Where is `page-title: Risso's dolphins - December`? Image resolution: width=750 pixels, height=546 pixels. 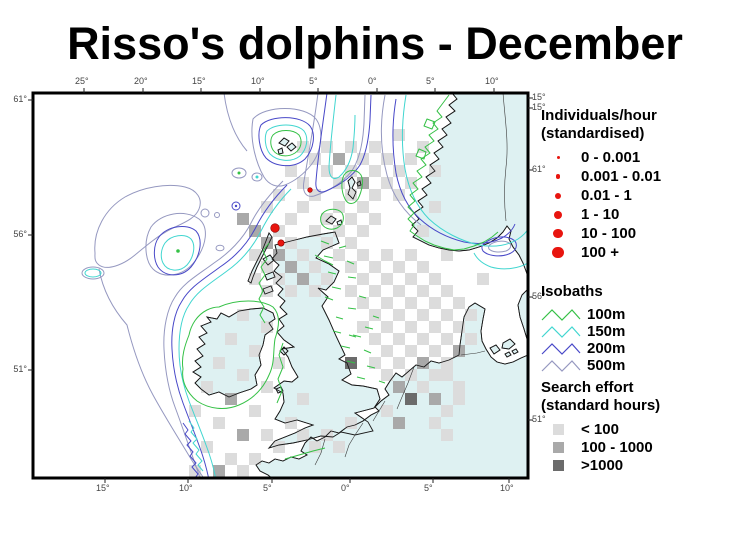 page-title: Risso's dolphins - December is located at coordinates (375, 43).